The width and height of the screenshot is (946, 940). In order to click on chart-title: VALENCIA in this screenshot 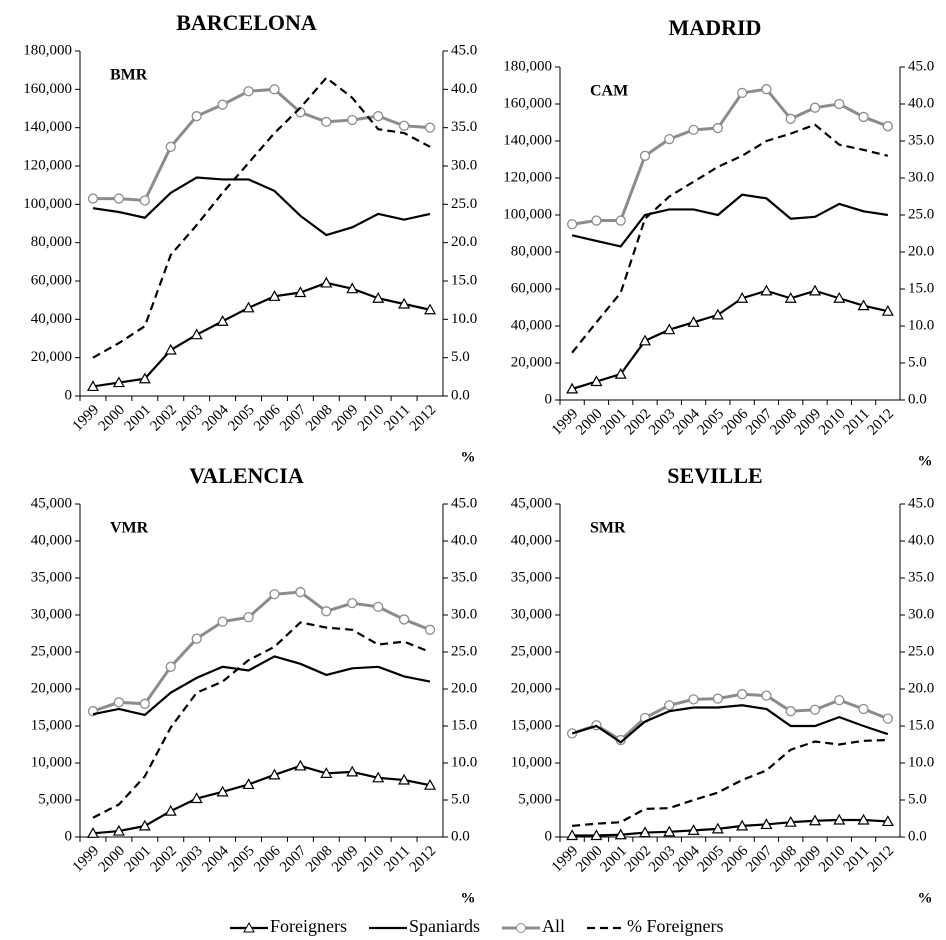, I will do `click(246, 475)`.